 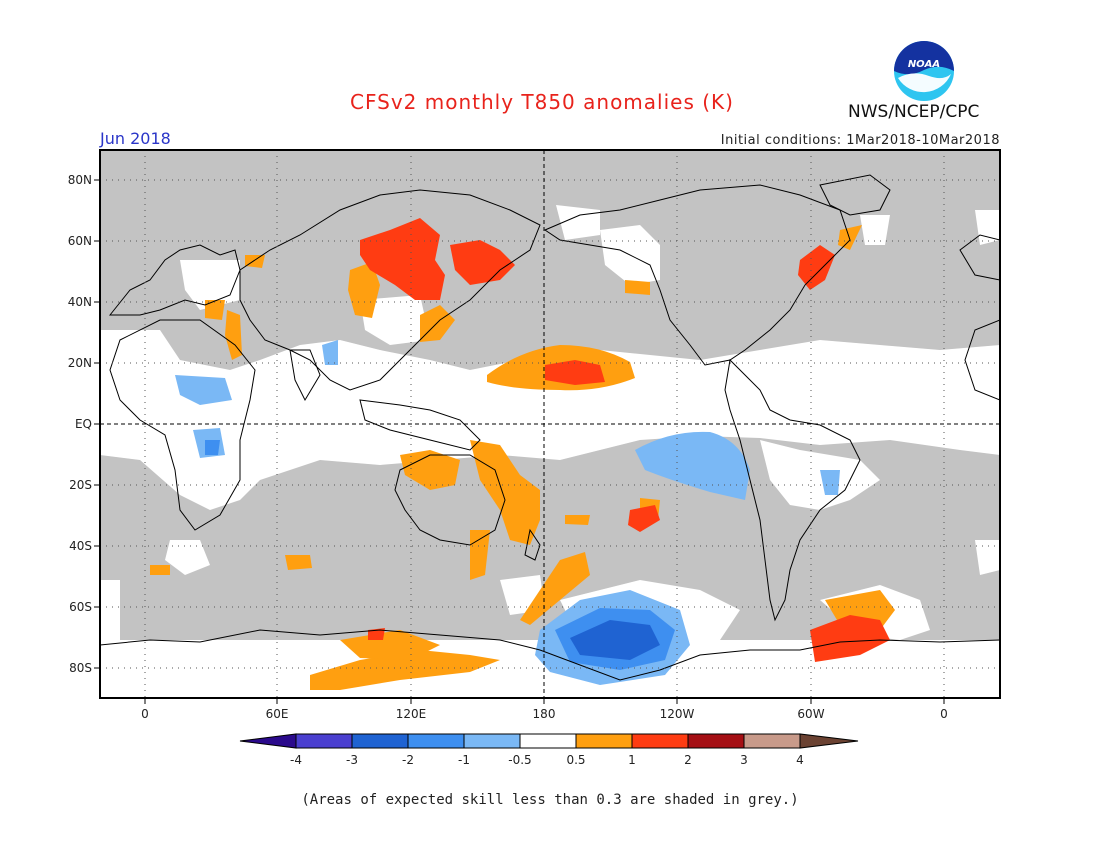 What do you see at coordinates (464, 760) in the screenshot?
I see `colorbar-tick: -1` at bounding box center [464, 760].